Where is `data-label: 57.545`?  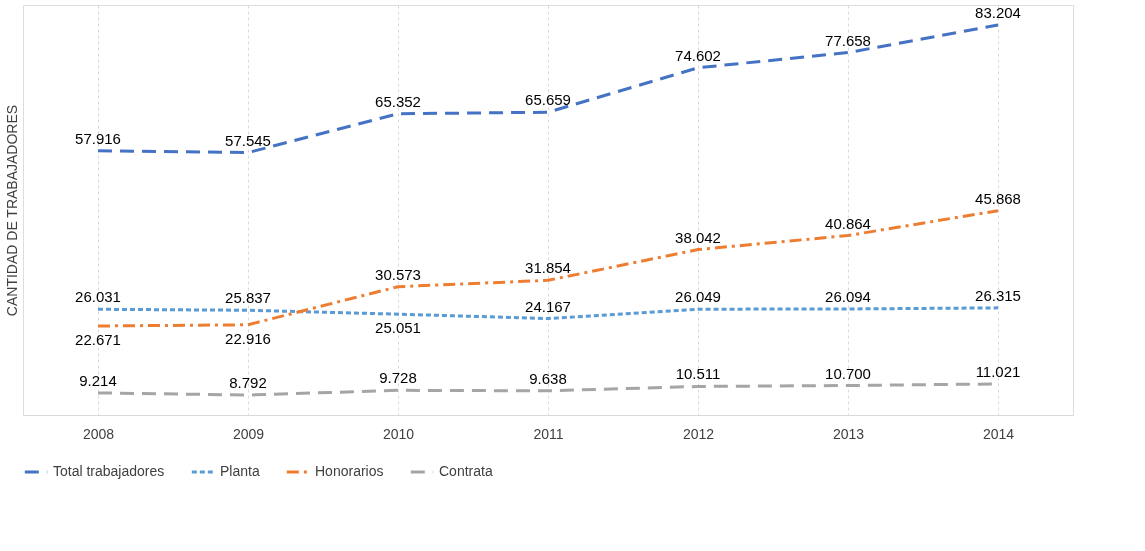 data-label: 57.545 is located at coordinates (248, 140).